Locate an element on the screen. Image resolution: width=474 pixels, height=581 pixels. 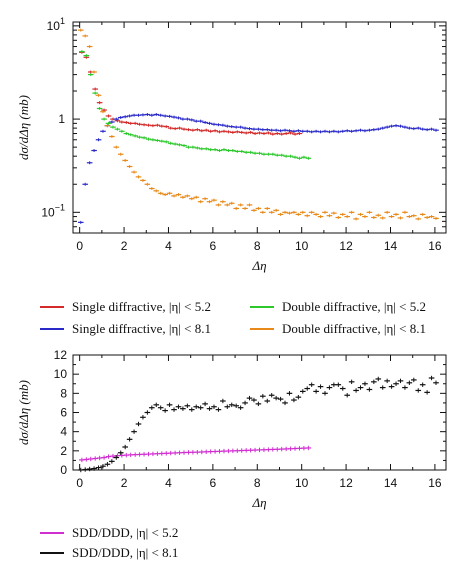
y-tick-label: 10 is located at coordinates (61, 374).